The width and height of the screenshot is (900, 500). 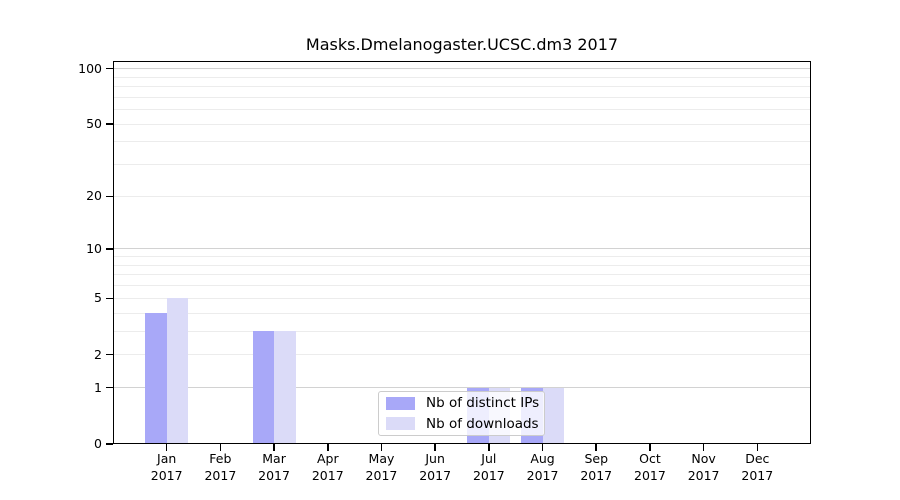 What do you see at coordinates (542, 467) in the screenshot?
I see `x-tick-label-aug: Aug 2017` at bounding box center [542, 467].